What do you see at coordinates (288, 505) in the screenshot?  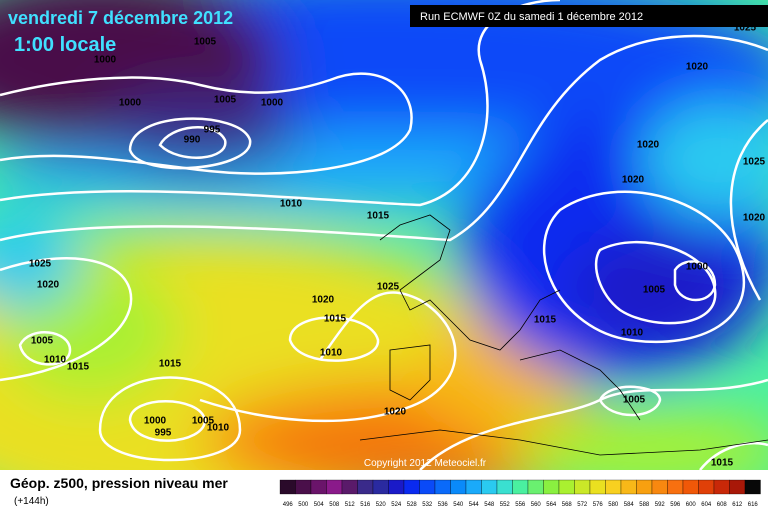 I see `scale-label: 496` at bounding box center [288, 505].